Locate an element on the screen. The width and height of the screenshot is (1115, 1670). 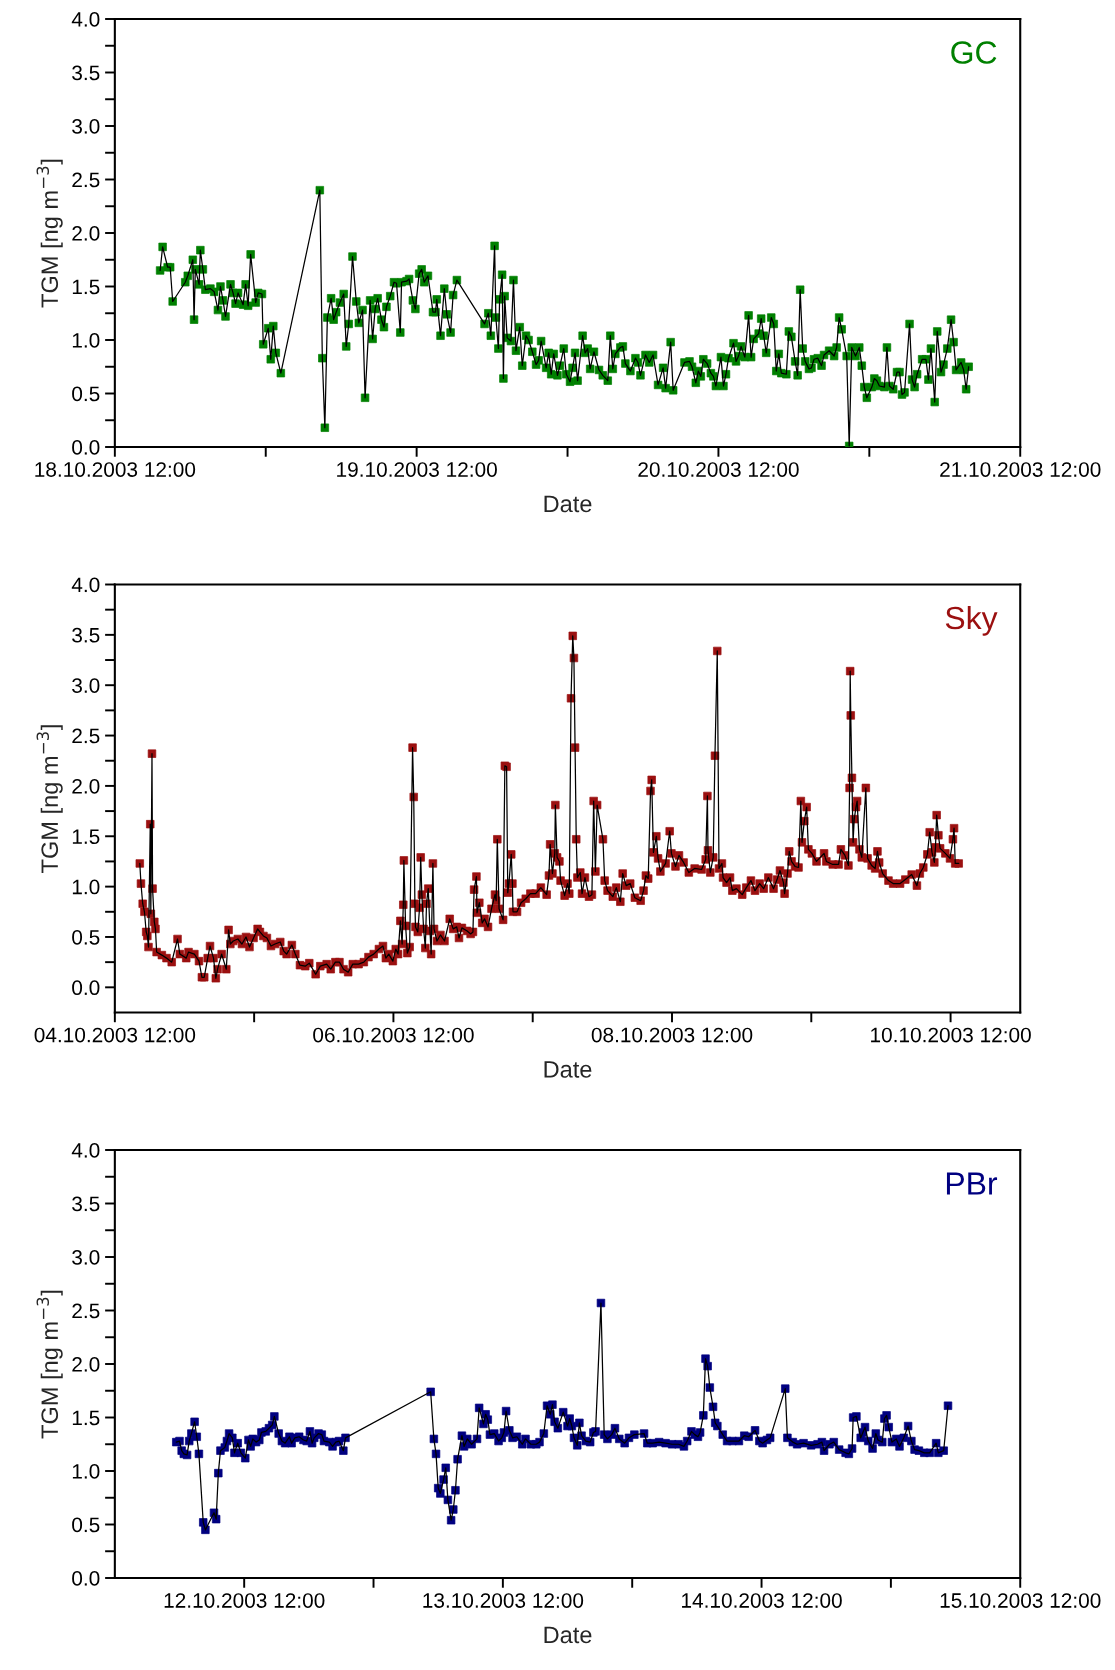
x-tick-label: 13.10.2003 12:00 is located at coordinates (503, 1600).